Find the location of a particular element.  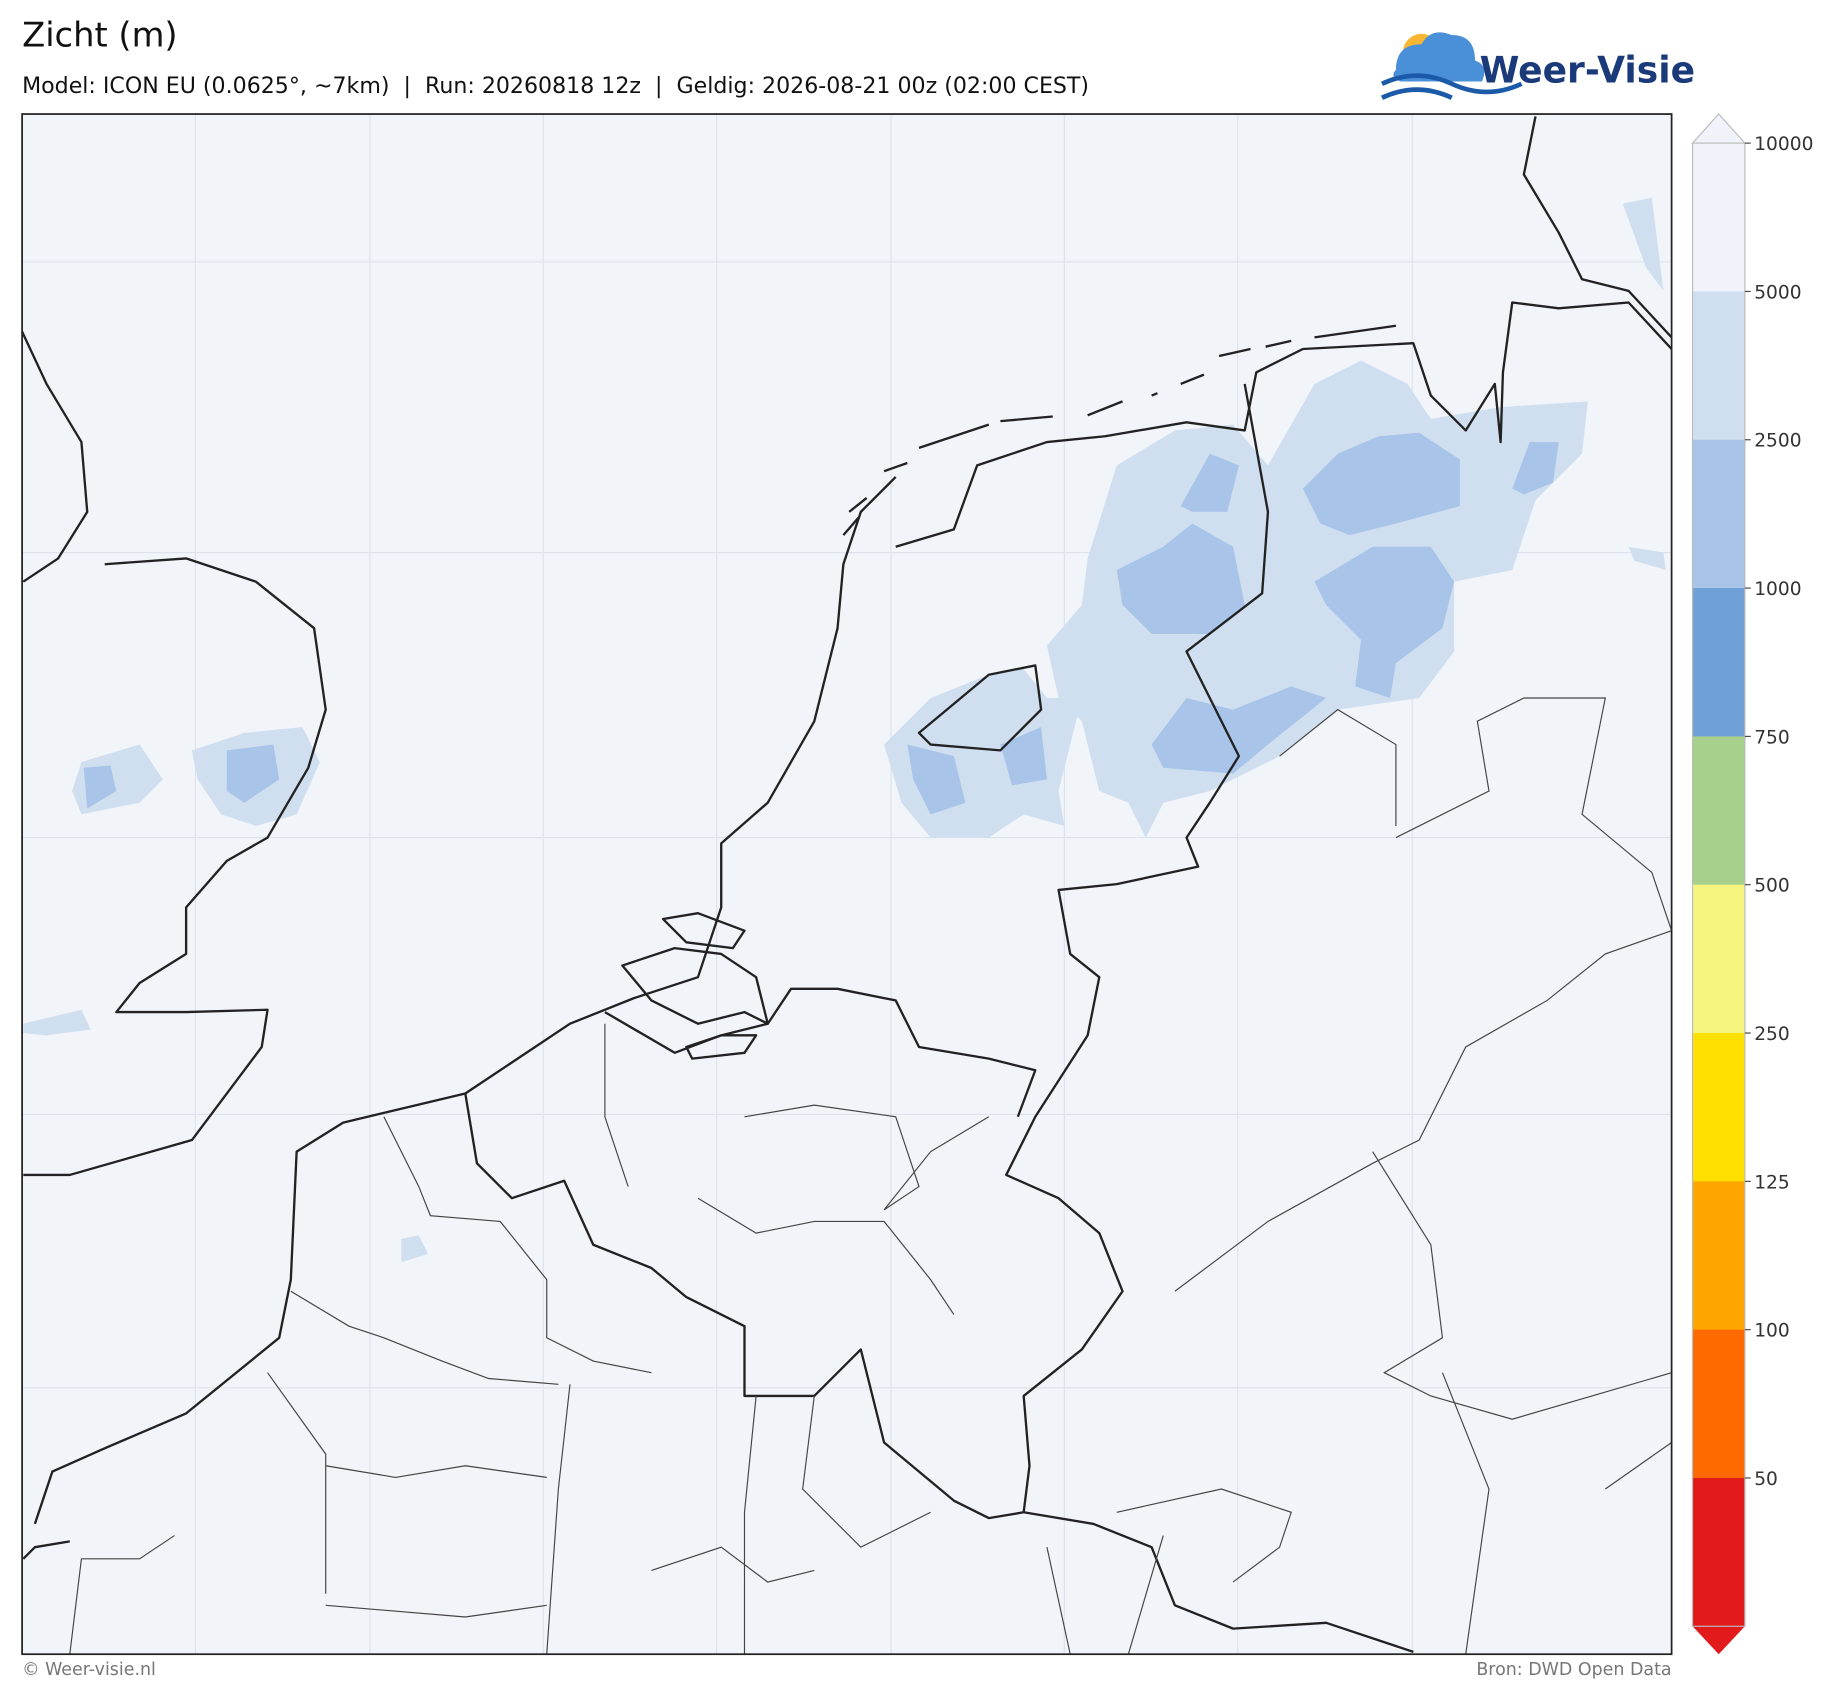

colorbar-tick-label: 100 is located at coordinates (1772, 1331).